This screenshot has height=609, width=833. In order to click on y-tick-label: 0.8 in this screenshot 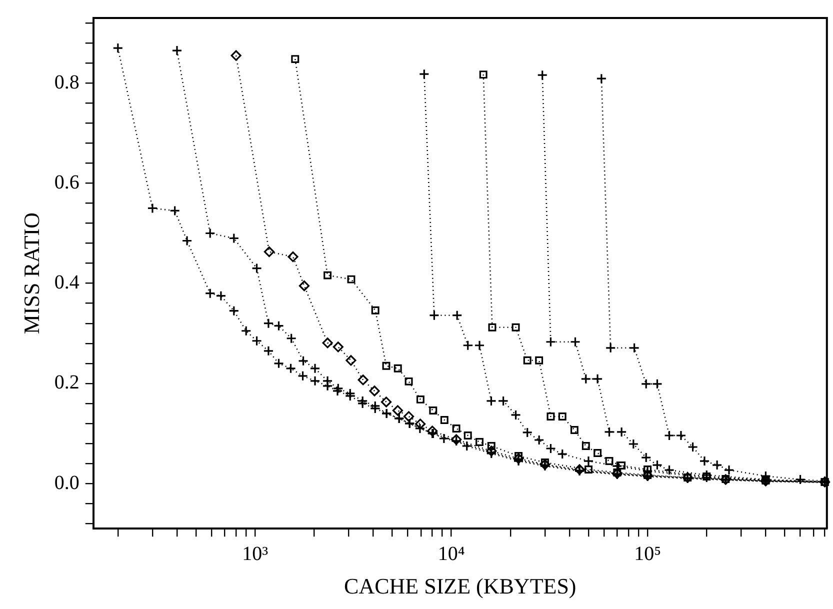, I will do `click(67, 82)`.